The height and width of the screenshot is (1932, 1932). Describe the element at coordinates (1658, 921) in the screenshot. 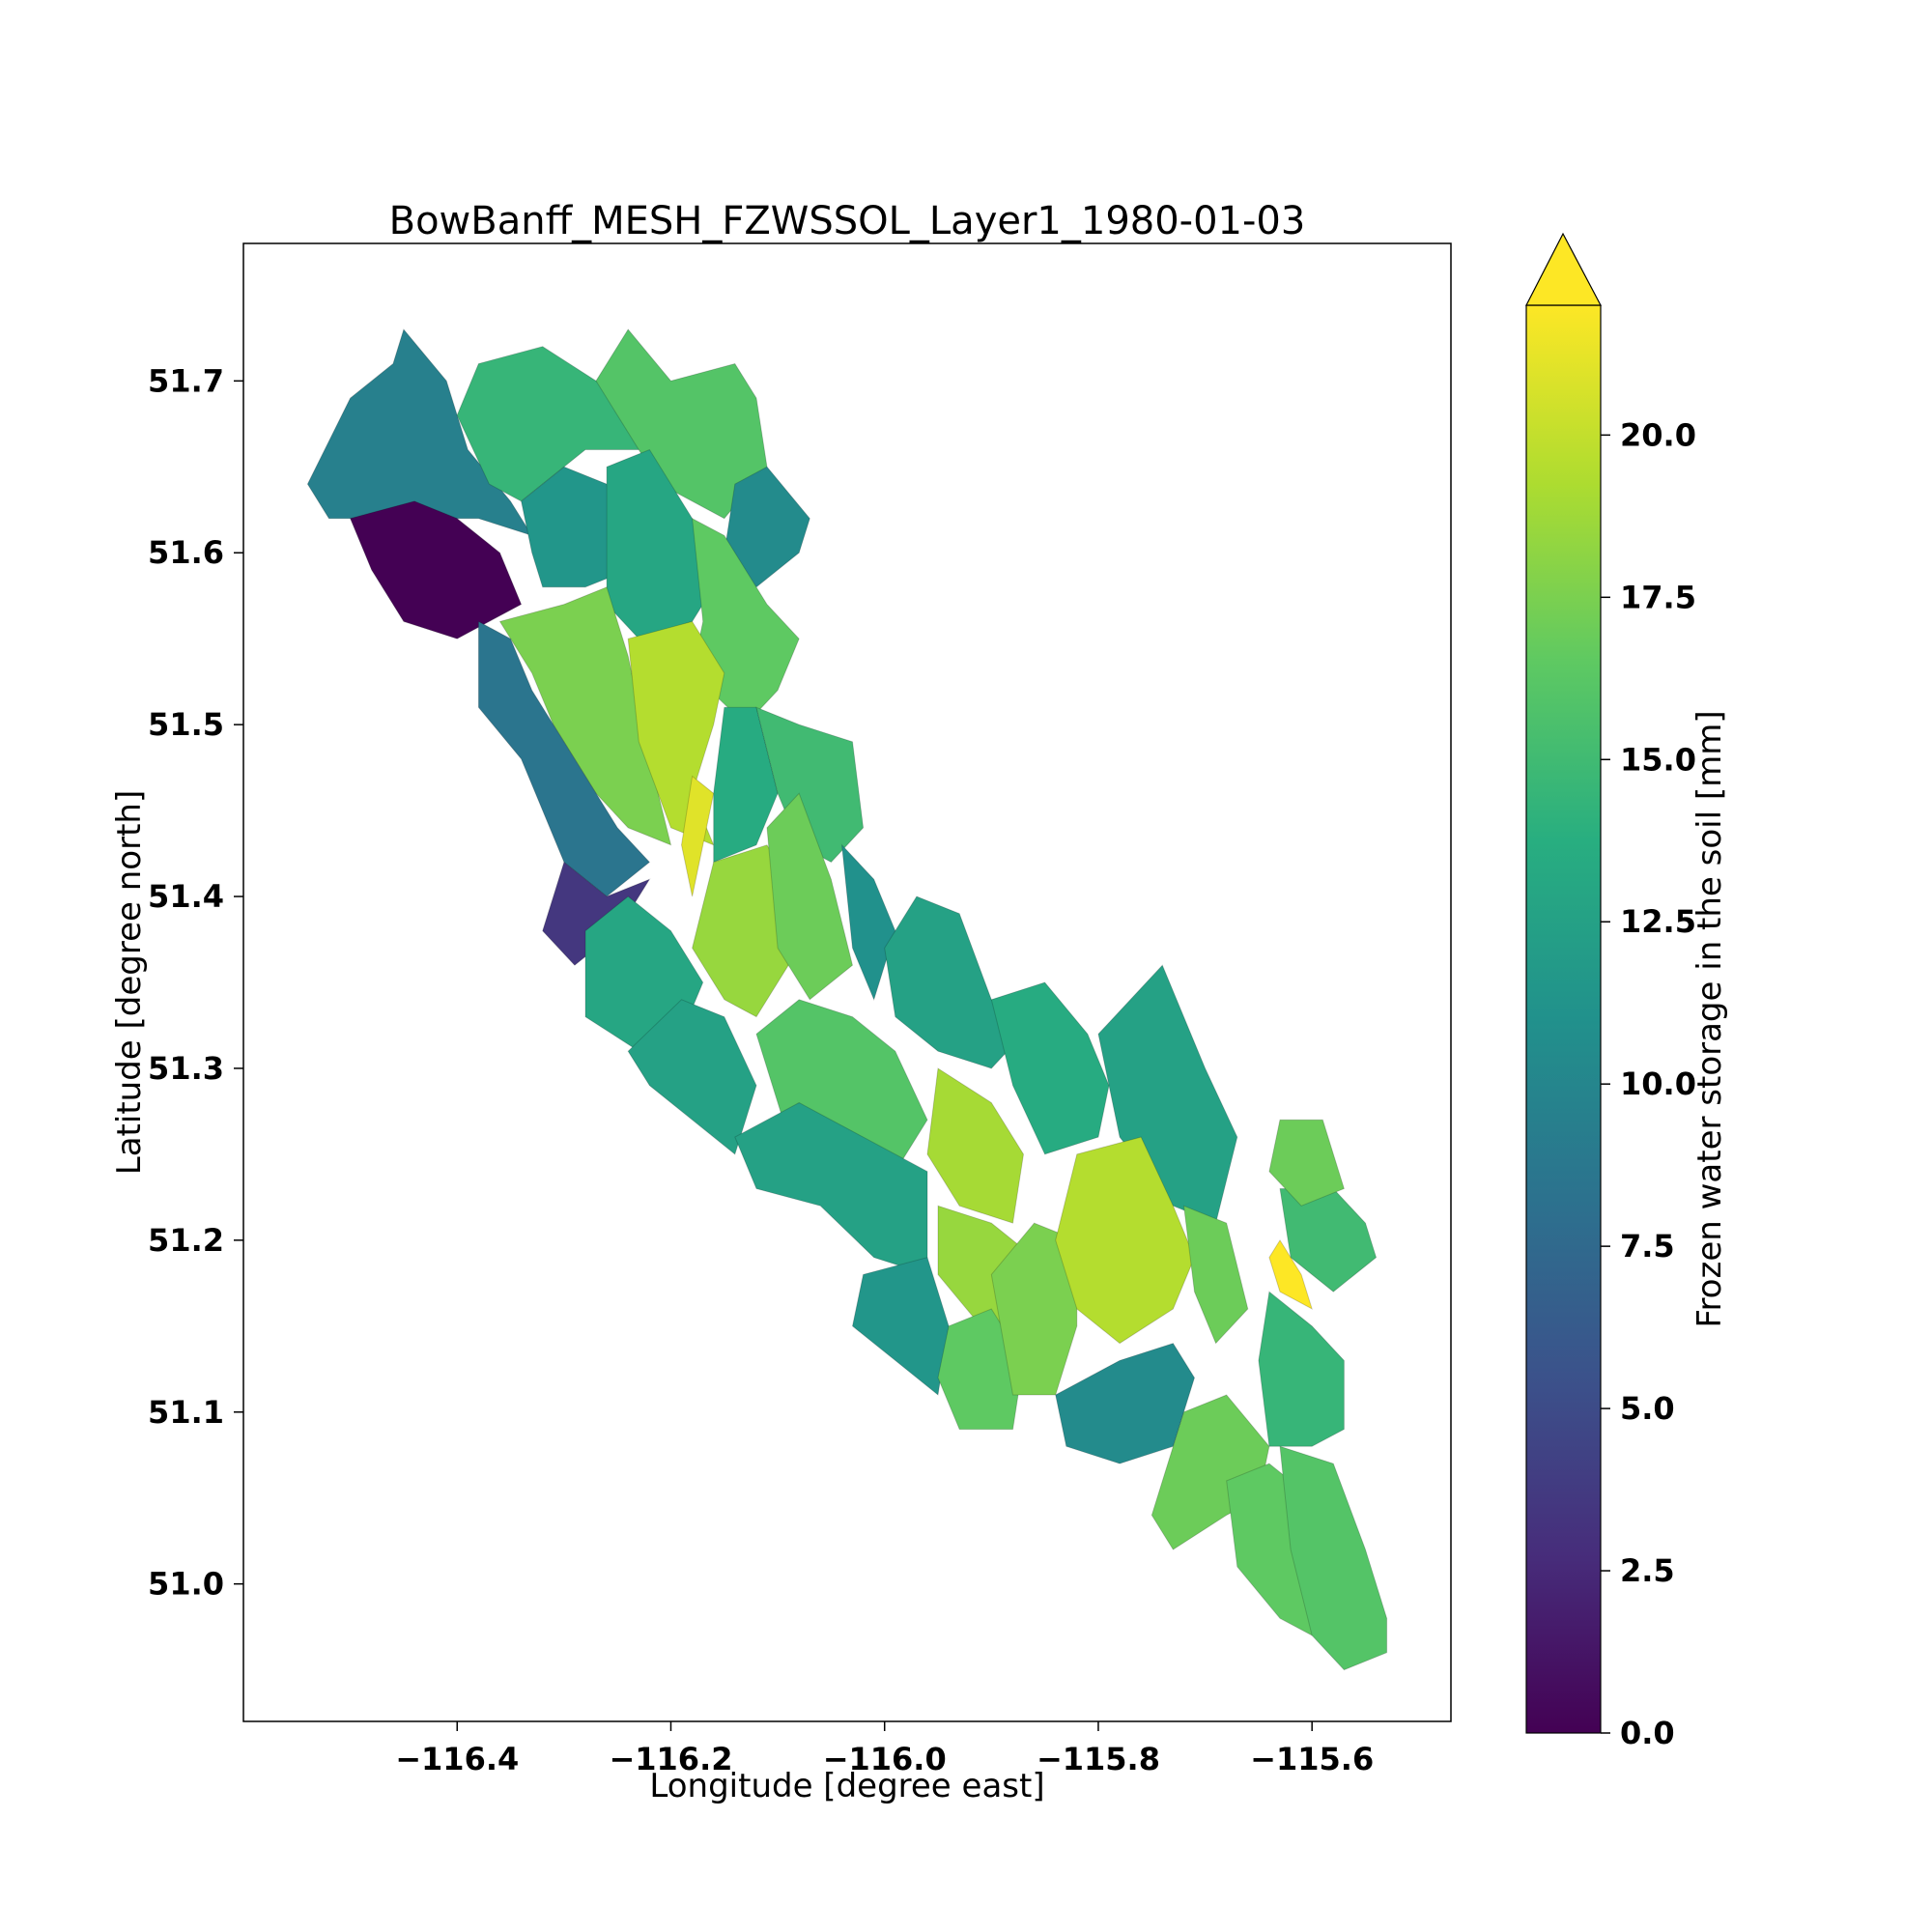

I see `colorbar-tick-label: 12.5` at that location.